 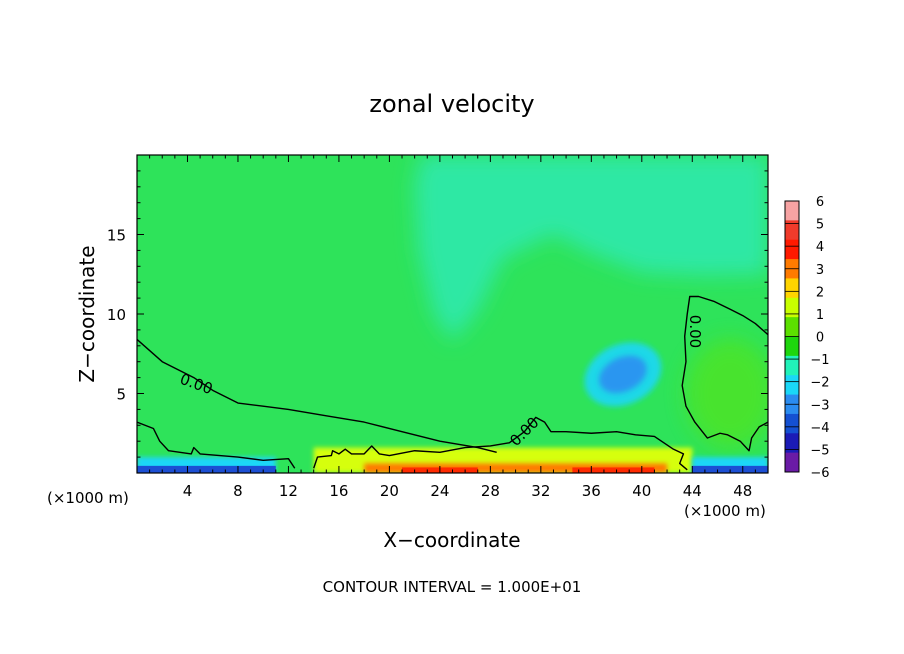 I want to click on x-unit-right: (×1000 m), so click(x=725, y=511).